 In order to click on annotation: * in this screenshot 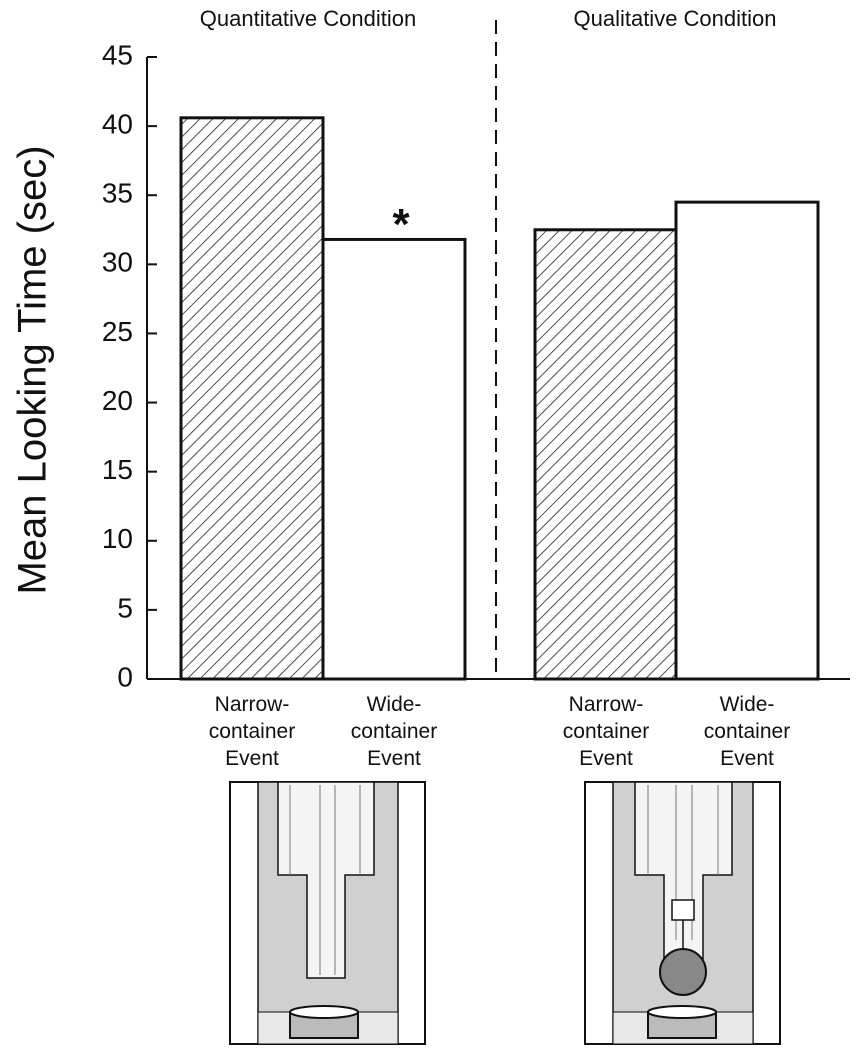, I will do `click(402, 224)`.